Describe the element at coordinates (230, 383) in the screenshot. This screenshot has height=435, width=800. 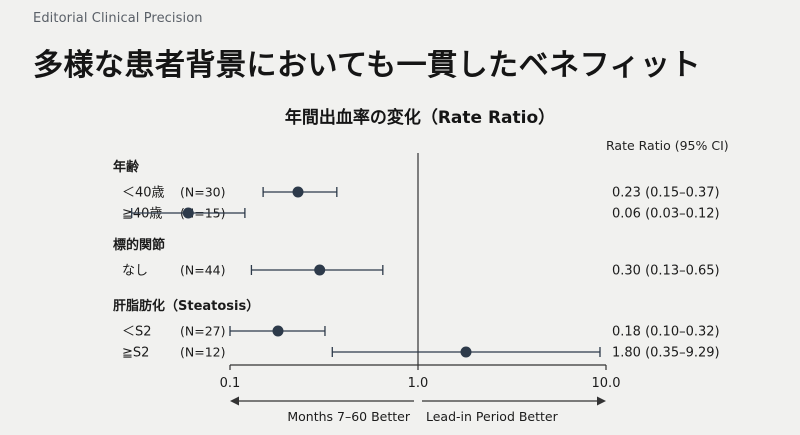
I see `x-tick-label: 0.1` at that location.